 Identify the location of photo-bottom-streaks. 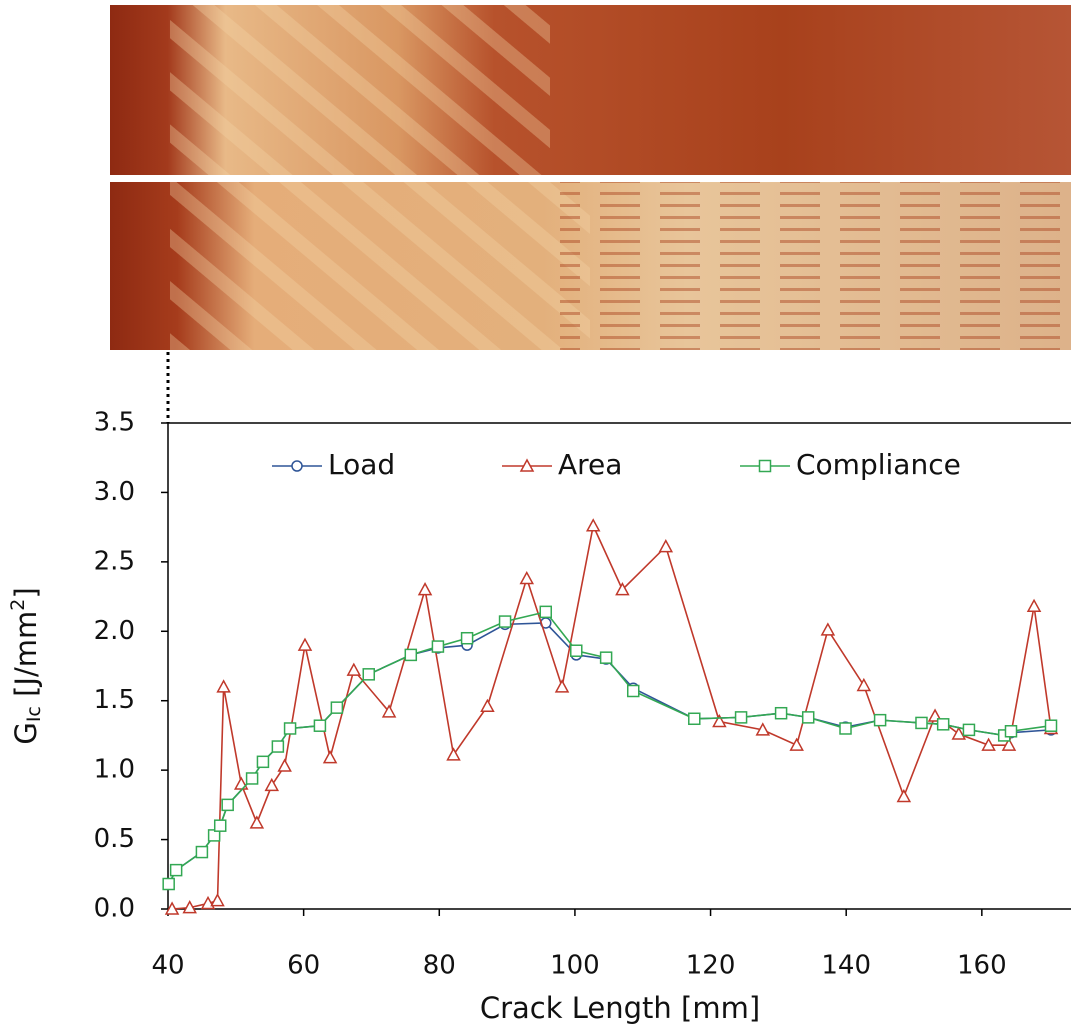
(815, 266).